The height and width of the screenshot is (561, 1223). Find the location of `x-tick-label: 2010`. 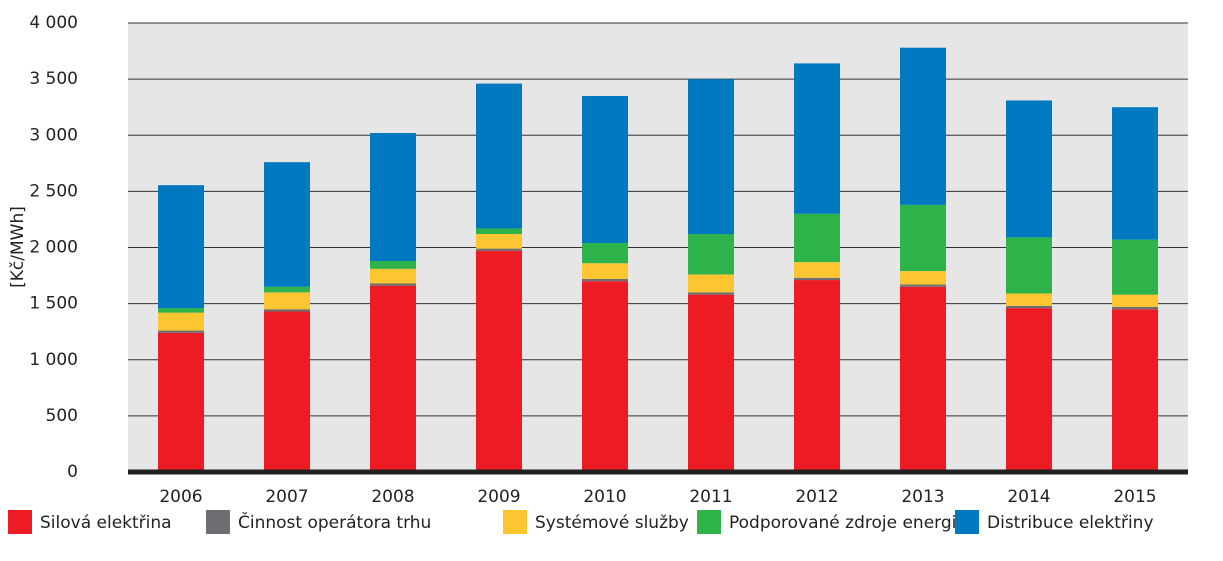

x-tick-label: 2010 is located at coordinates (604, 497).